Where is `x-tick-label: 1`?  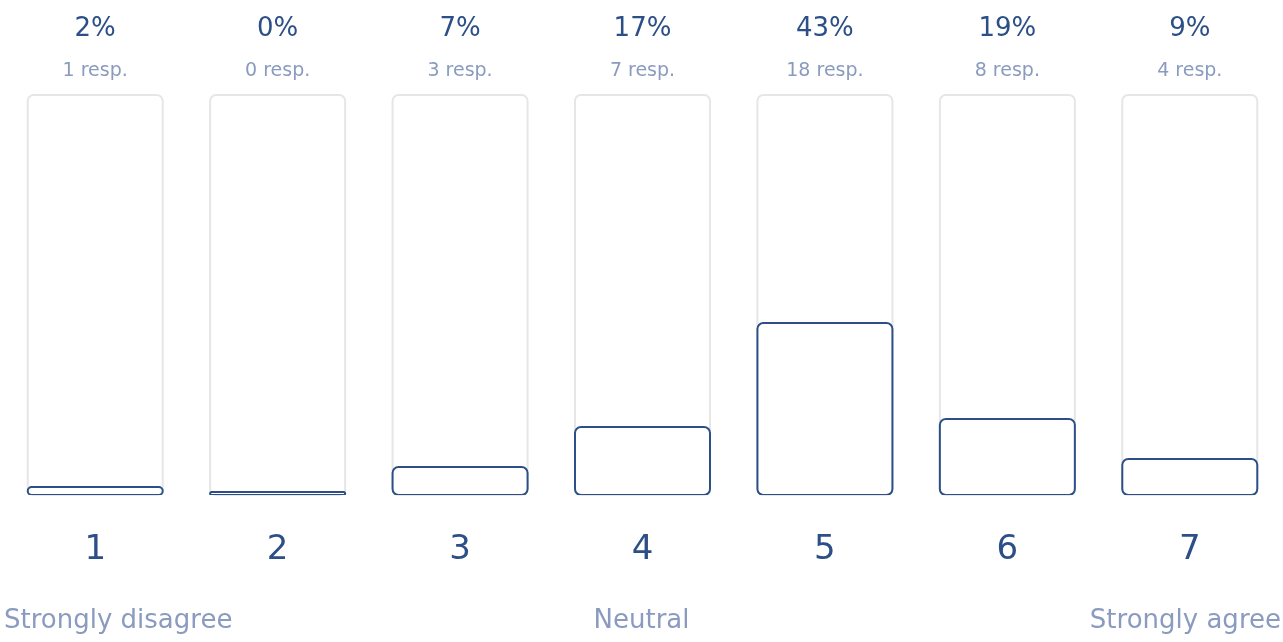
x-tick-label: 1 is located at coordinates (95, 547).